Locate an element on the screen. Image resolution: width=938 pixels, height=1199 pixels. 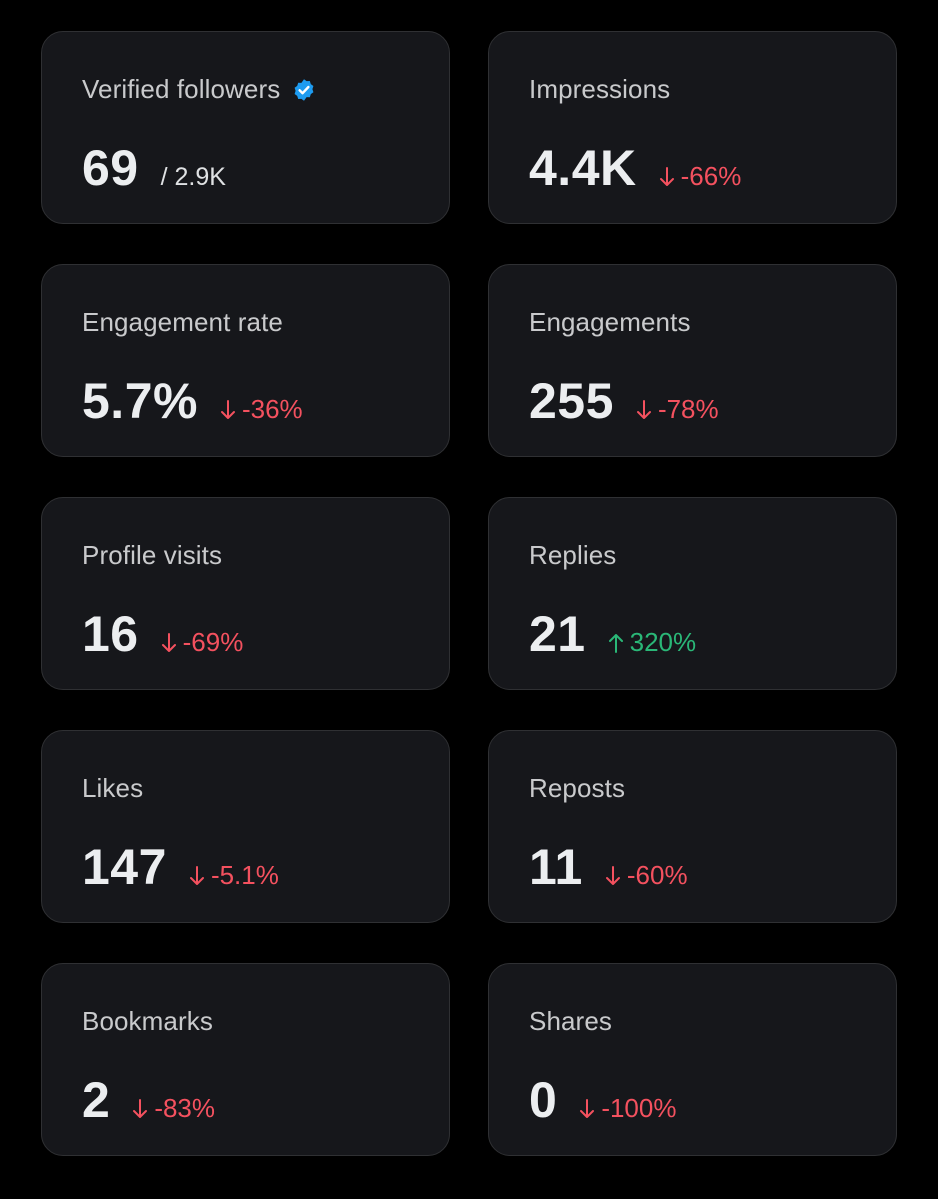
metric-value: 255 is located at coordinates (571, 401).